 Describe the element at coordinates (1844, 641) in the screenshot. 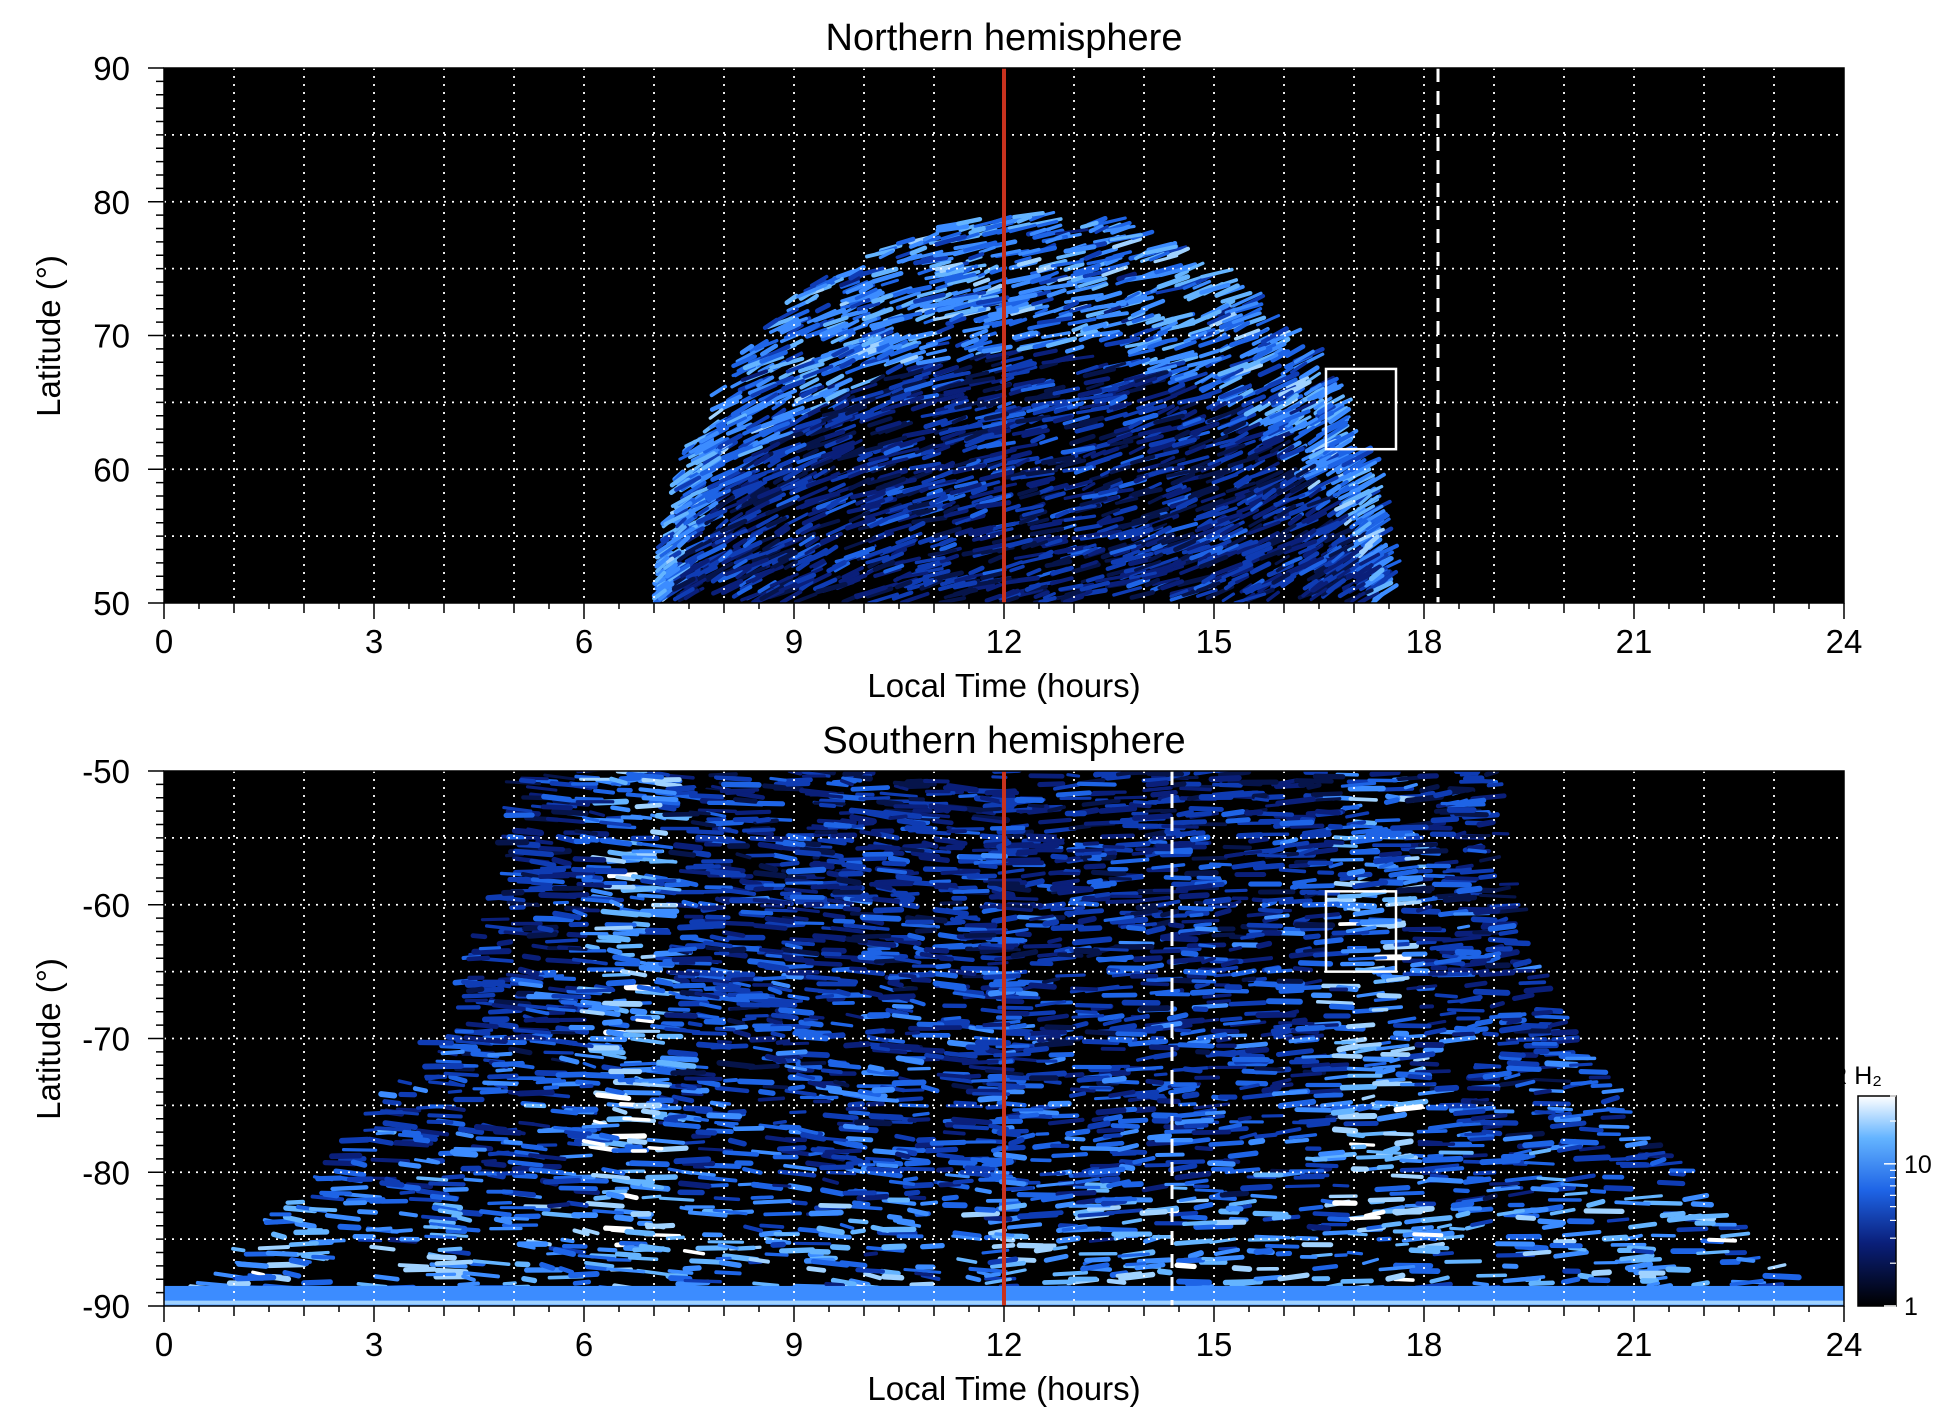

I see `x-tick-label: 24` at that location.